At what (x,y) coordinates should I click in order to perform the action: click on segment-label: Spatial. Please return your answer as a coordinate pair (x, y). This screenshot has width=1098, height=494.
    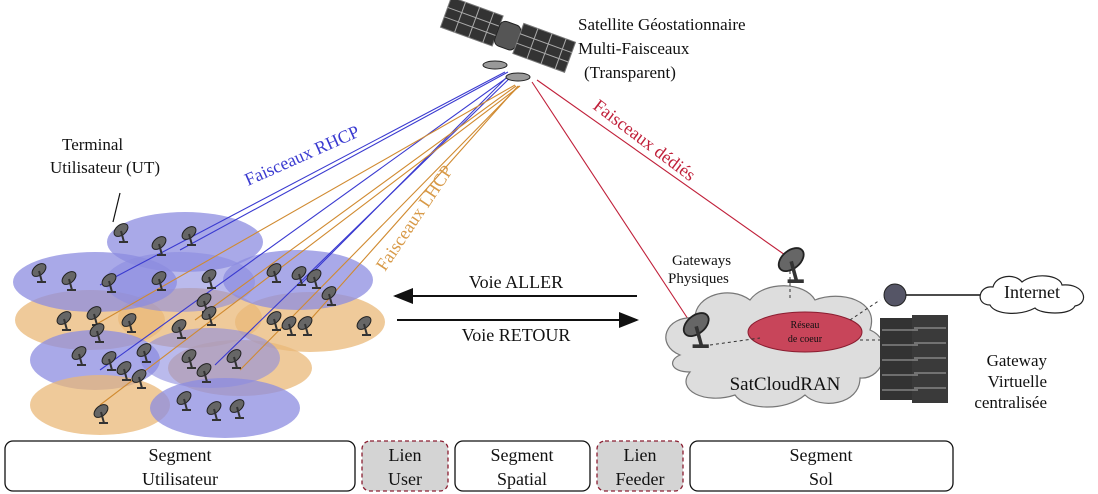
    Looking at the image, I should click on (522, 479).